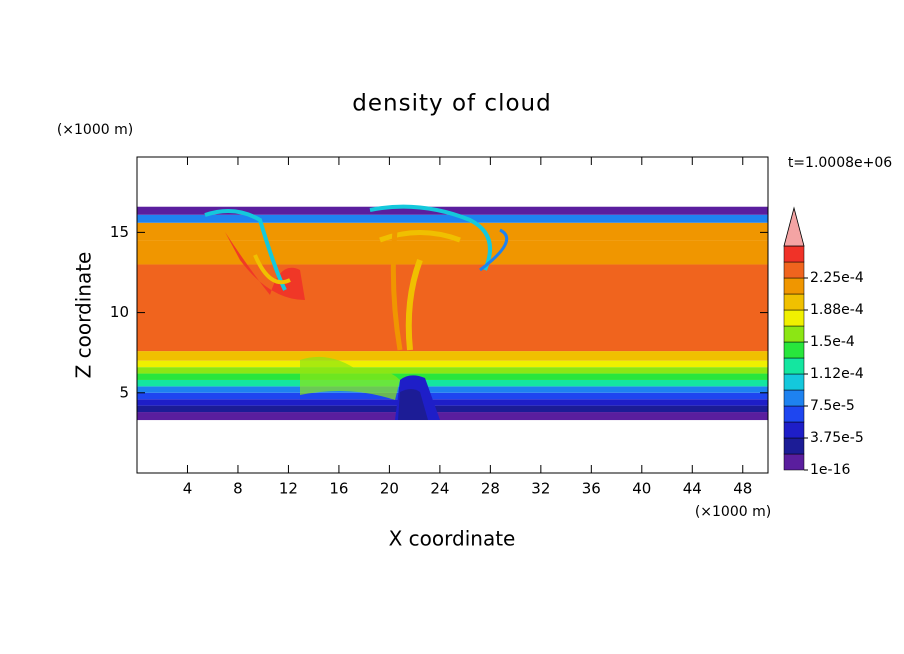 This screenshot has height=654, width=904. Describe the element at coordinates (840, 163) in the screenshot. I see `time-label: t=1.0008e+06` at that location.